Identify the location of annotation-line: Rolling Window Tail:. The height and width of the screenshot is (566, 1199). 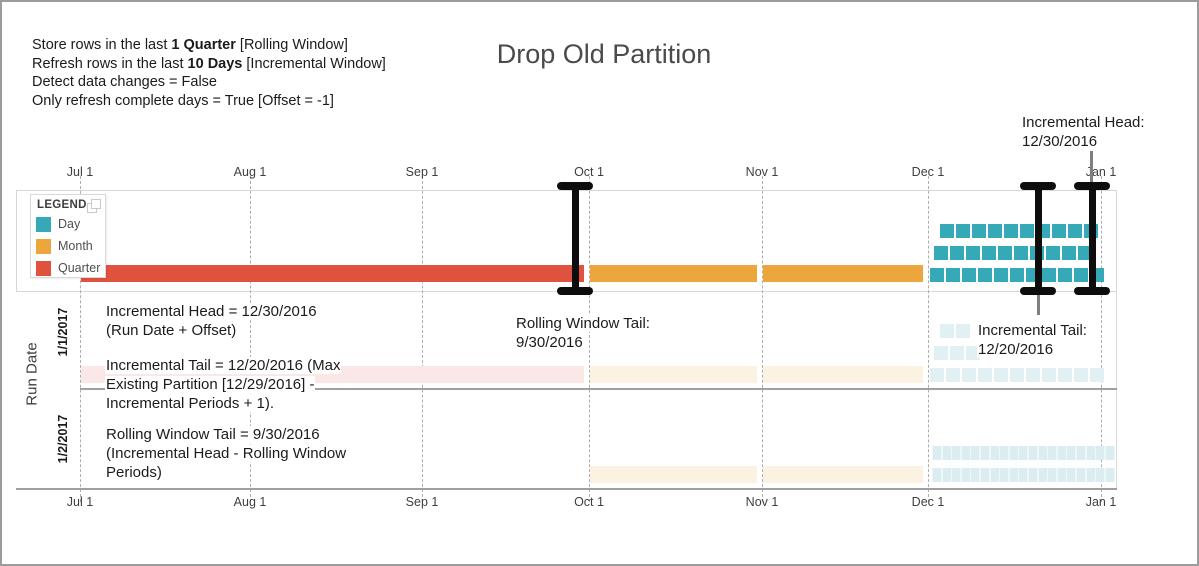
(583, 323).